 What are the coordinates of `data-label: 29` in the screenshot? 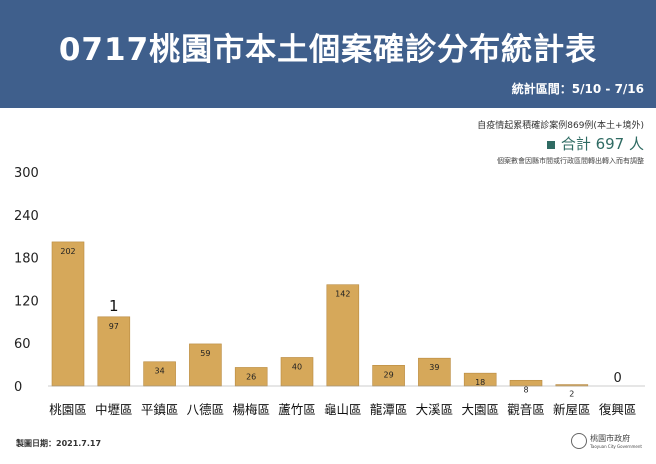 It's located at (389, 374).